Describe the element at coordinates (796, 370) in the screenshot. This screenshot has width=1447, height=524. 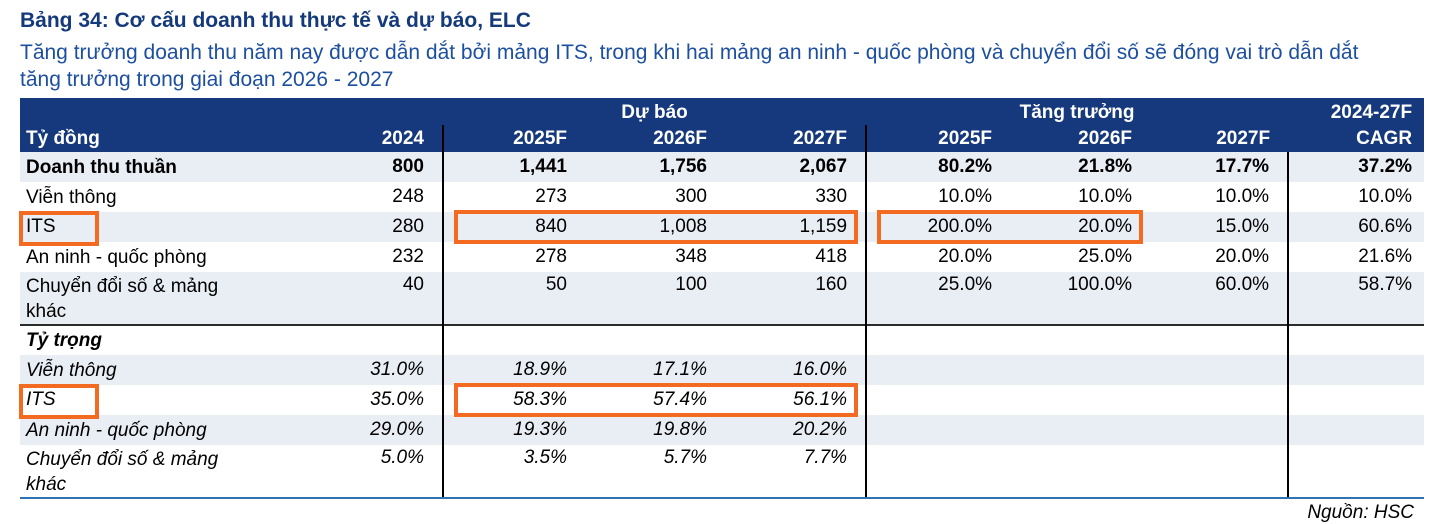
I see `table-cell: 16.0%` at that location.